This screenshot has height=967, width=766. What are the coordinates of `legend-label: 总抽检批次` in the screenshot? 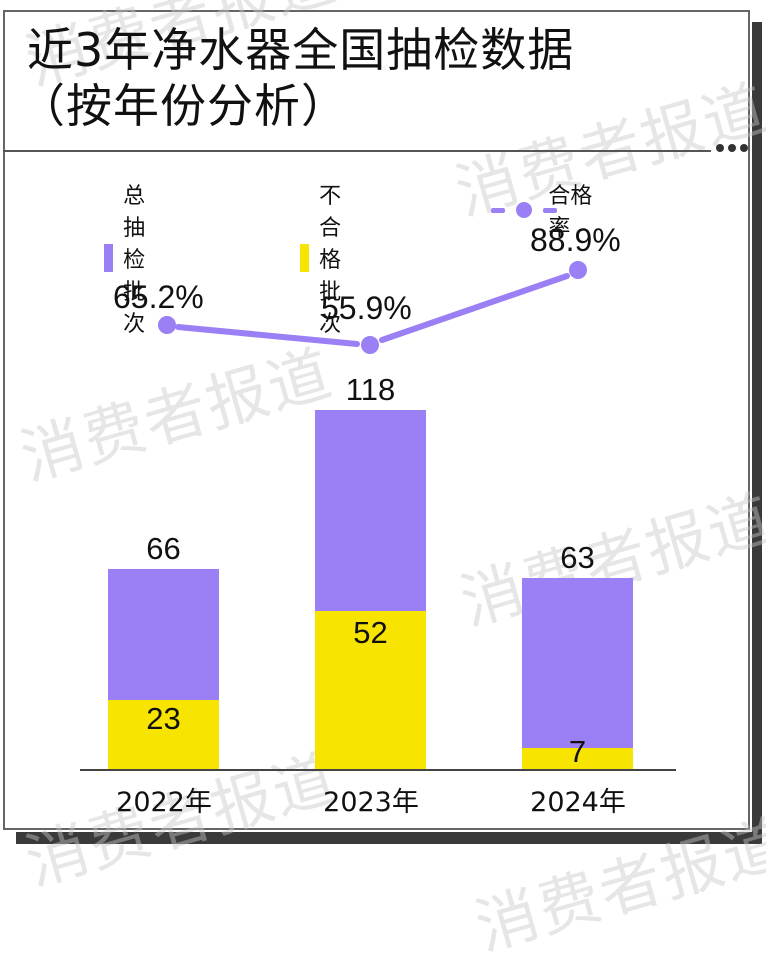 It's located at (134, 260).